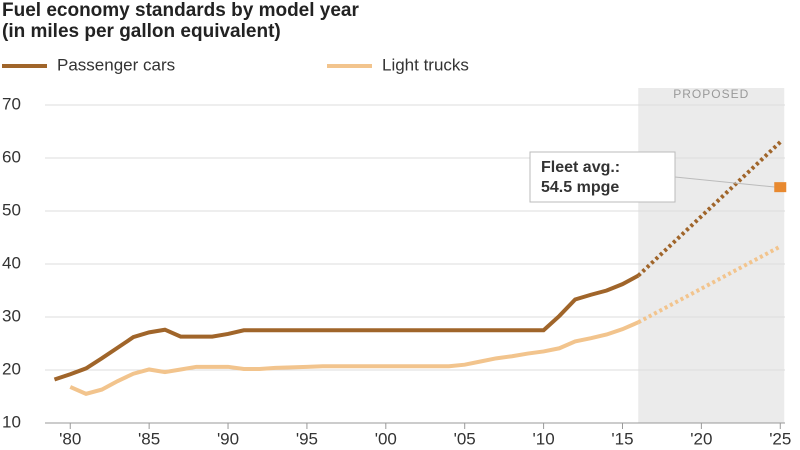  I want to click on y-tick-label: 60, so click(11, 156).